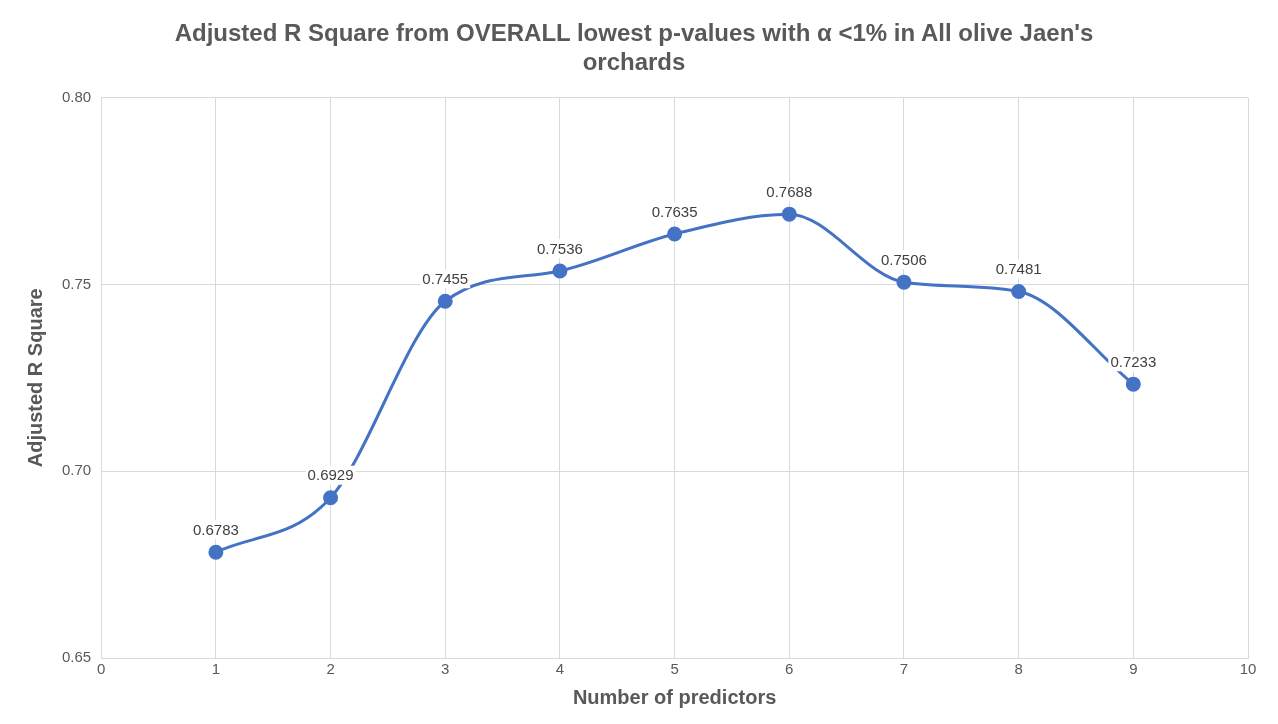 The image size is (1278, 724). What do you see at coordinates (1248, 669) in the screenshot?
I see `x-tick-label: 10` at bounding box center [1248, 669].